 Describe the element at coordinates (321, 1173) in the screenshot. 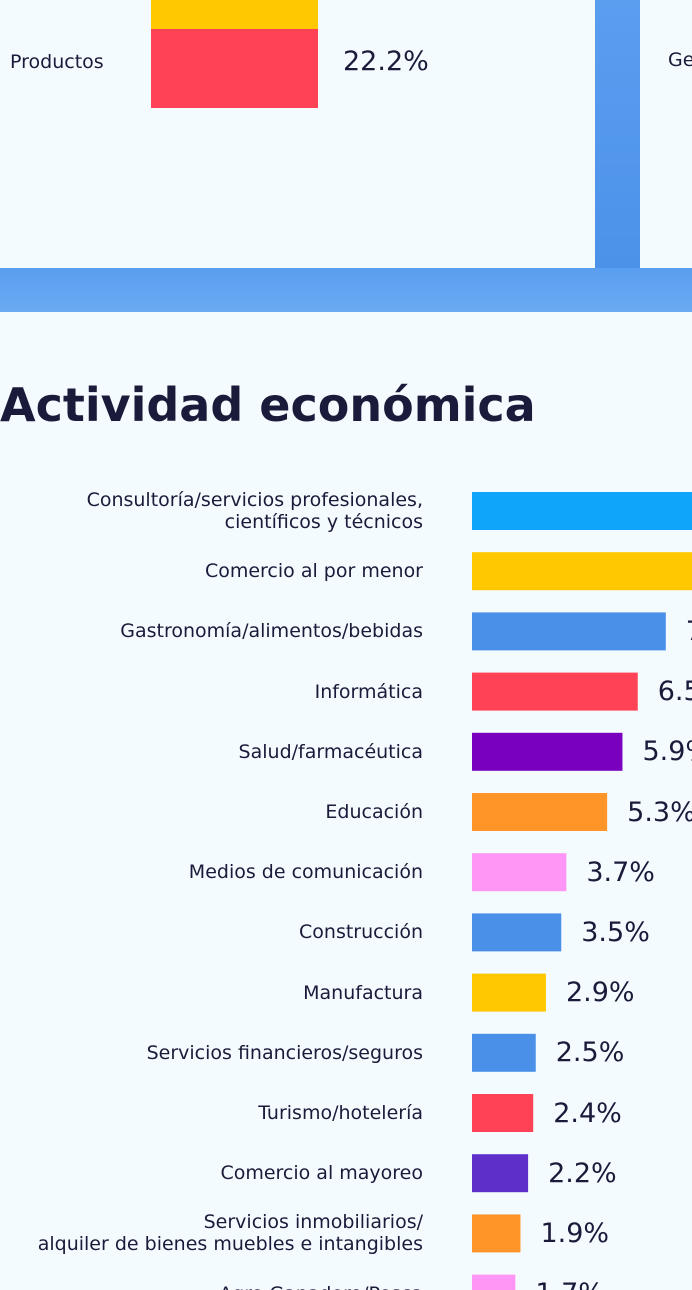

I see `category-label: Comercio al mayoreo` at that location.